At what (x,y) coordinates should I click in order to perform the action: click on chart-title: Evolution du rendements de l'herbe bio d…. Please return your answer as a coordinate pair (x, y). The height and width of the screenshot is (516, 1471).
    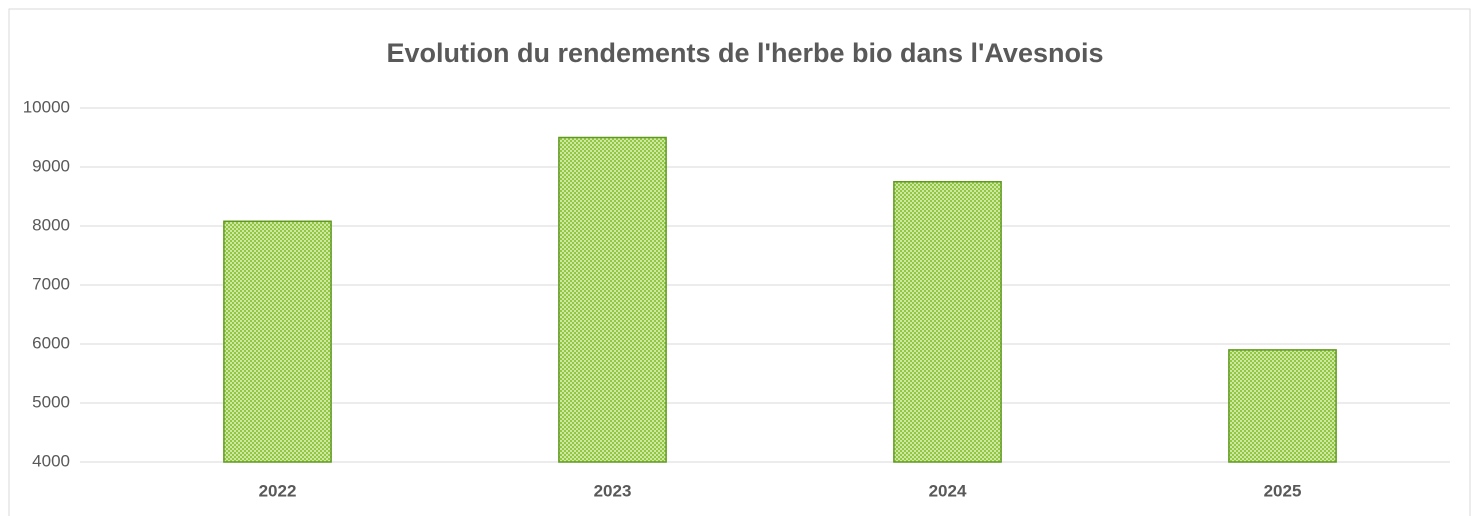
    Looking at the image, I should click on (745, 53).